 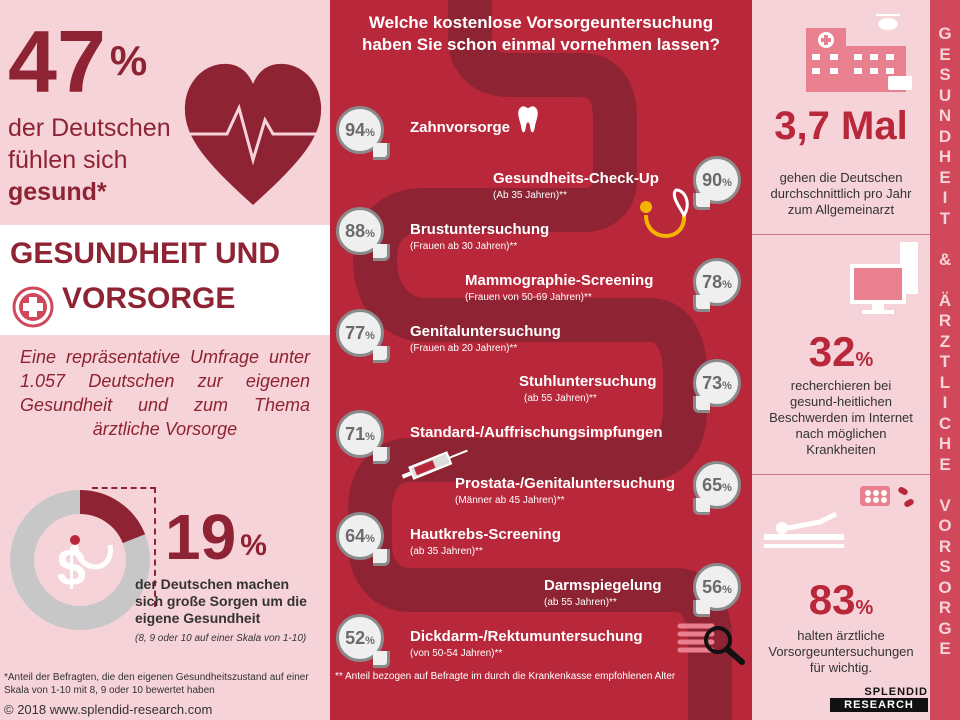 What do you see at coordinates (363, 539) in the screenshot?
I see `badge-hautkrebs: 64%` at bounding box center [363, 539].